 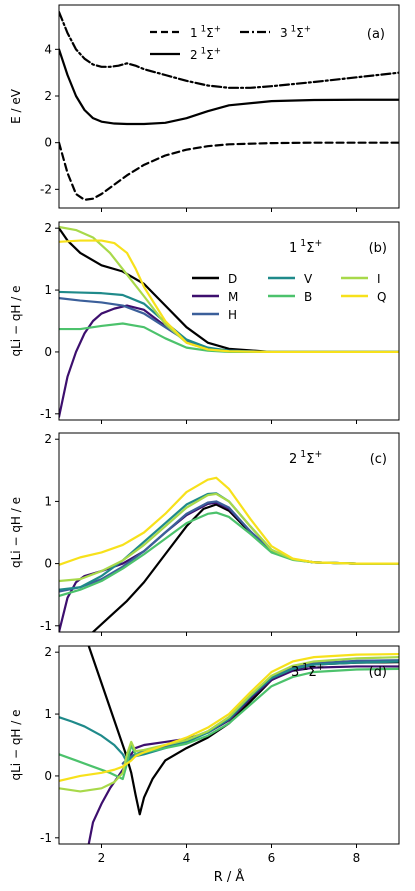 I want to click on panel-label: (b), so click(x=378, y=248).